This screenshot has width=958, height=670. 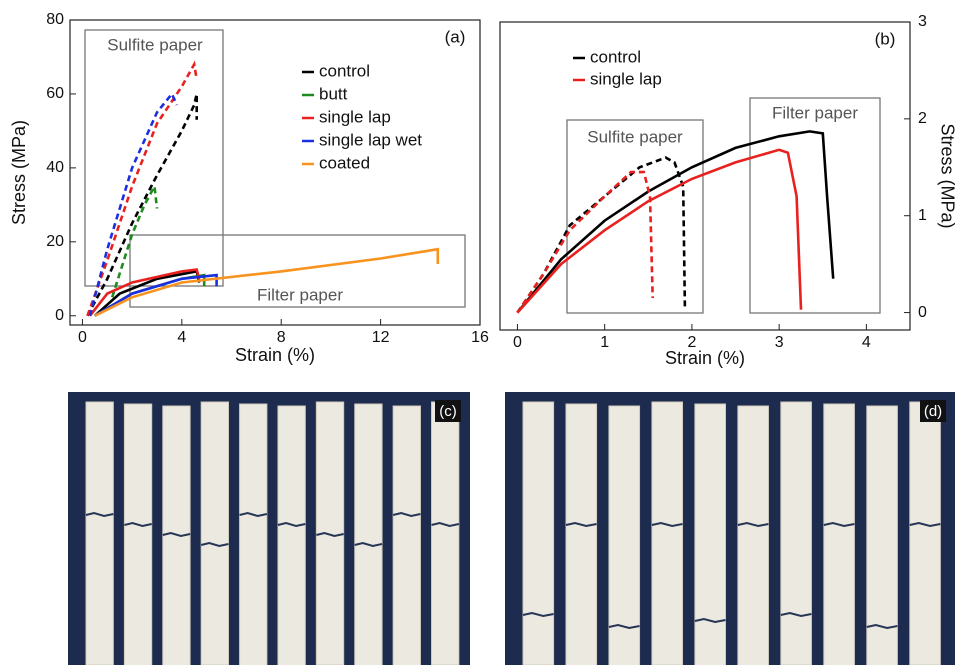 What do you see at coordinates (55, 19) in the screenshot?
I see `y-tick-label: 80` at bounding box center [55, 19].